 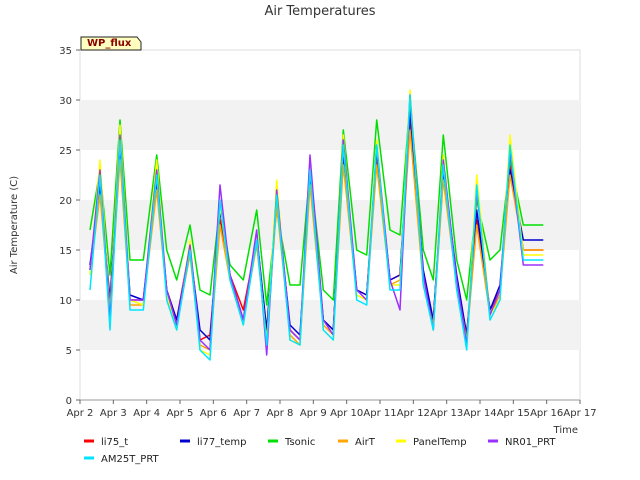 What do you see at coordinates (69, 401) in the screenshot?
I see `y-tick-label: 0` at bounding box center [69, 401].